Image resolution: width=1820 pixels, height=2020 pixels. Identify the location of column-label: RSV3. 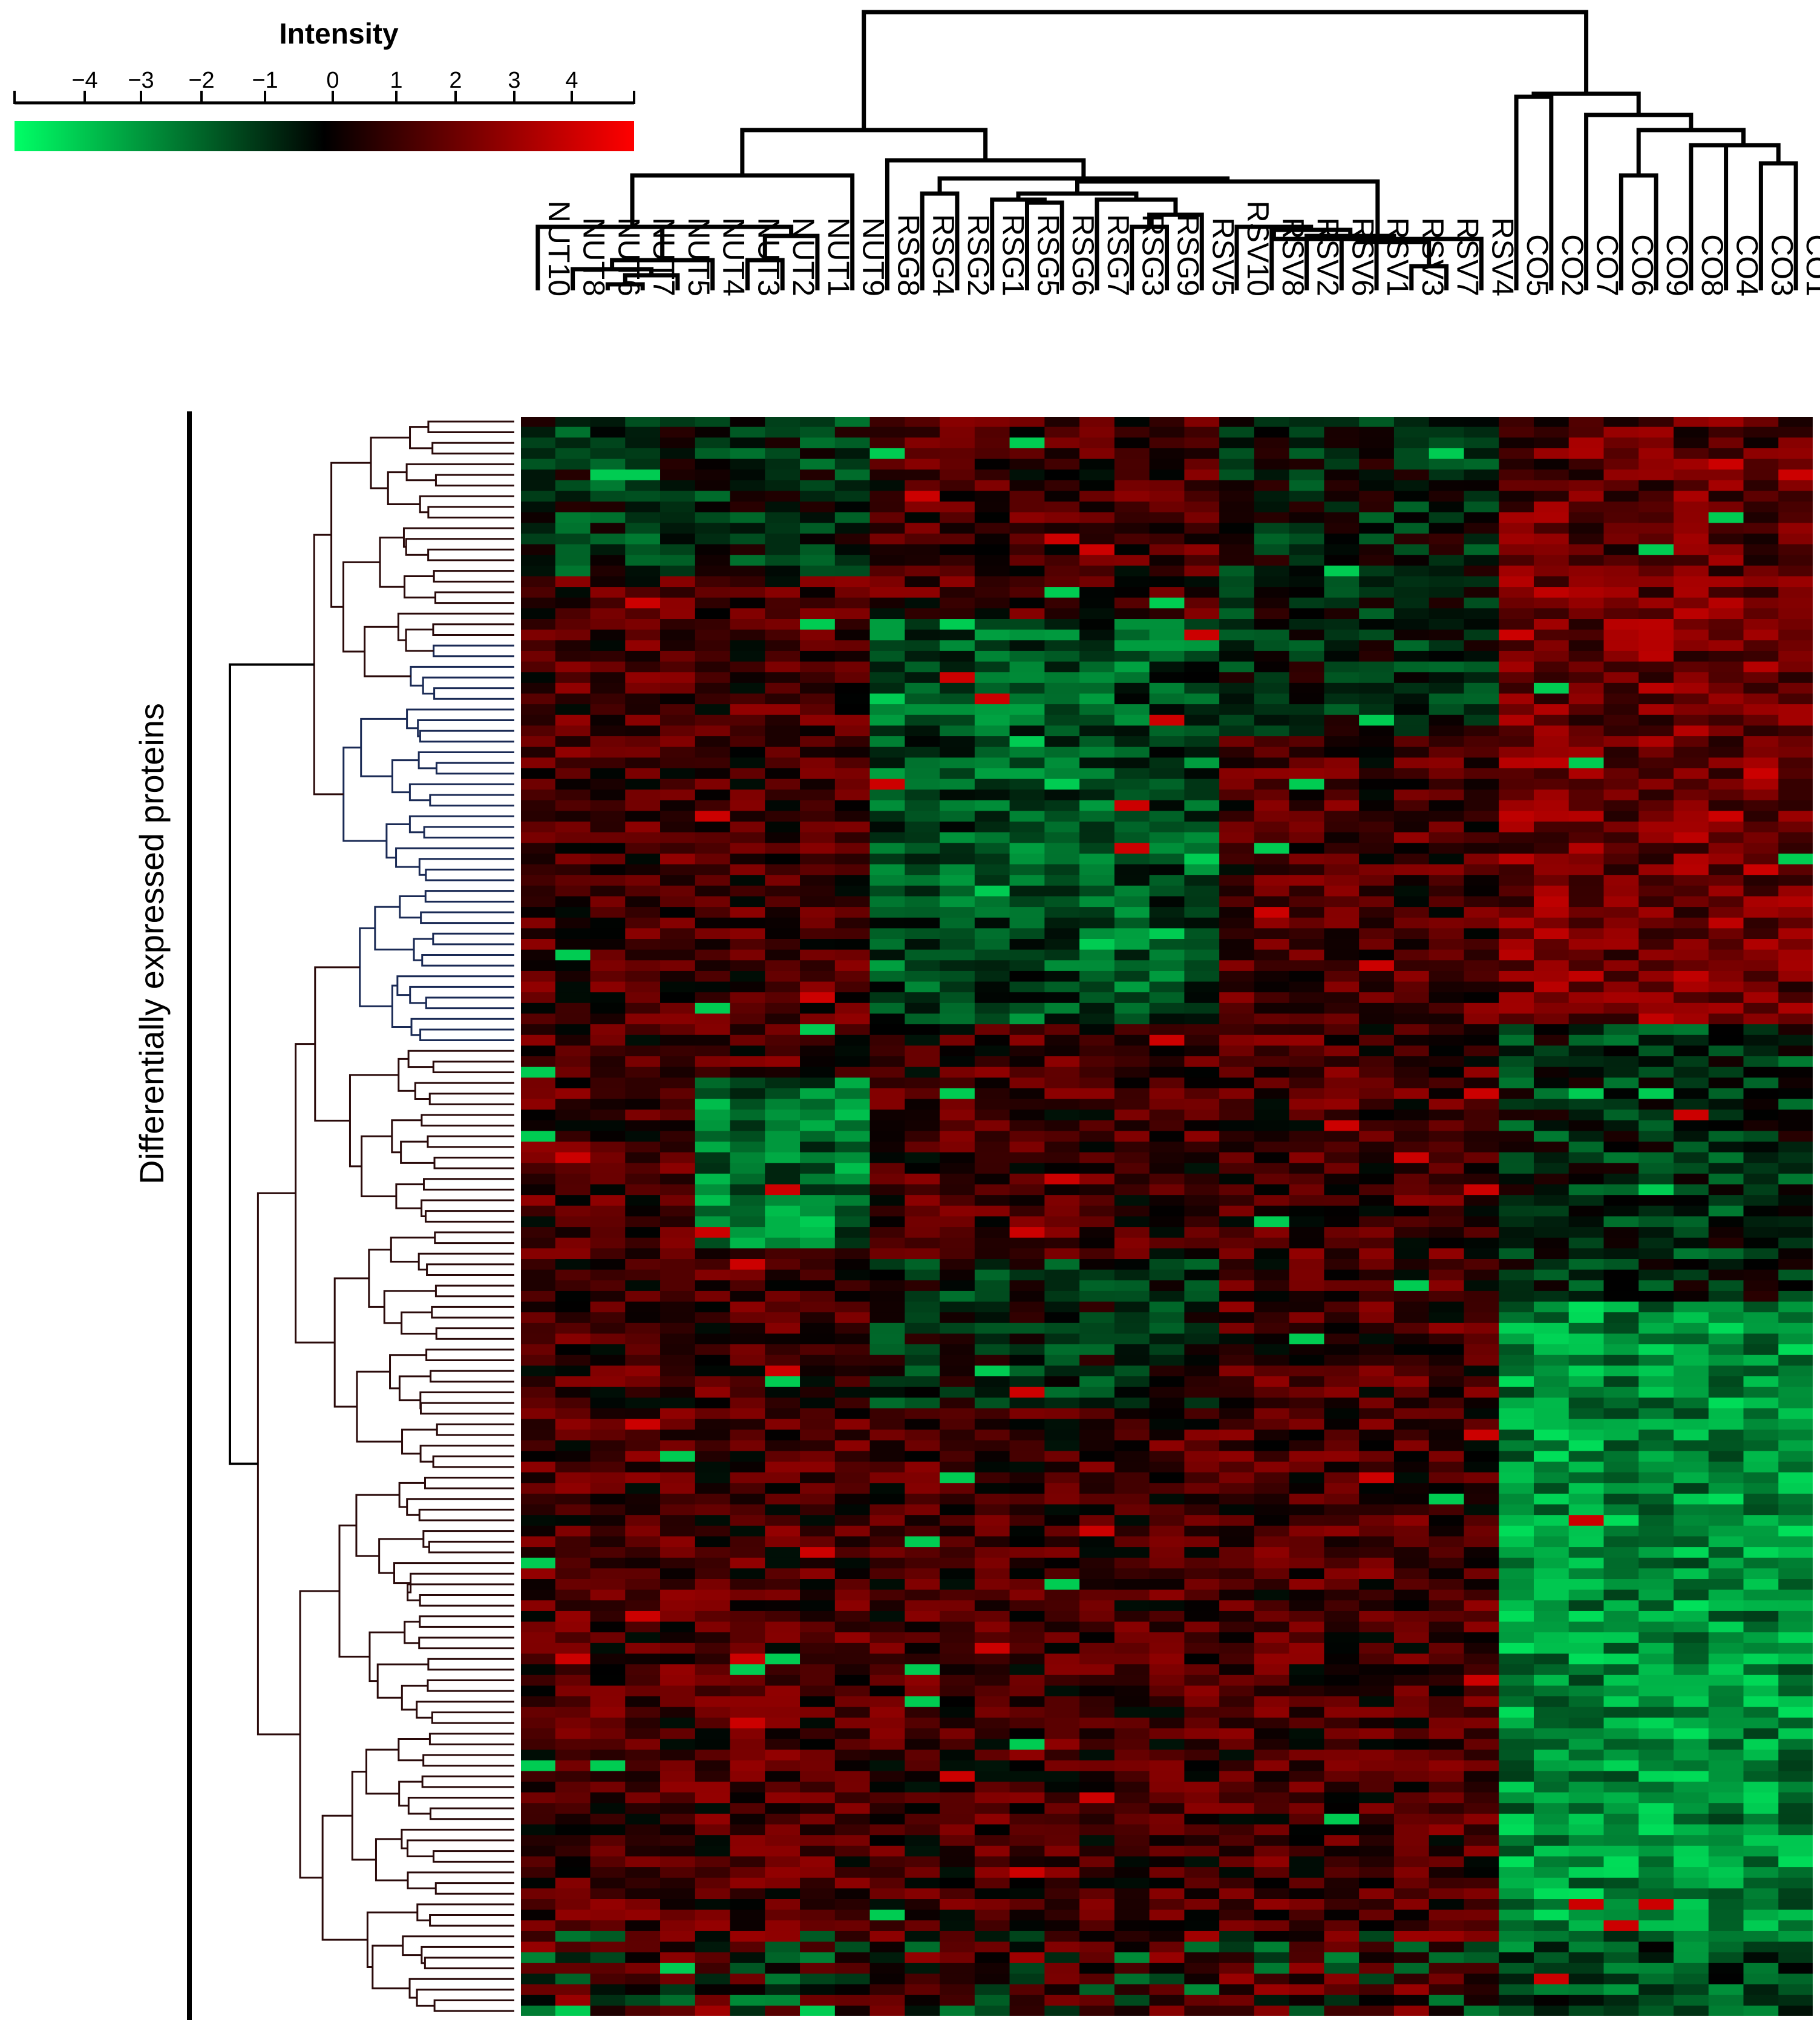
(1433, 256).